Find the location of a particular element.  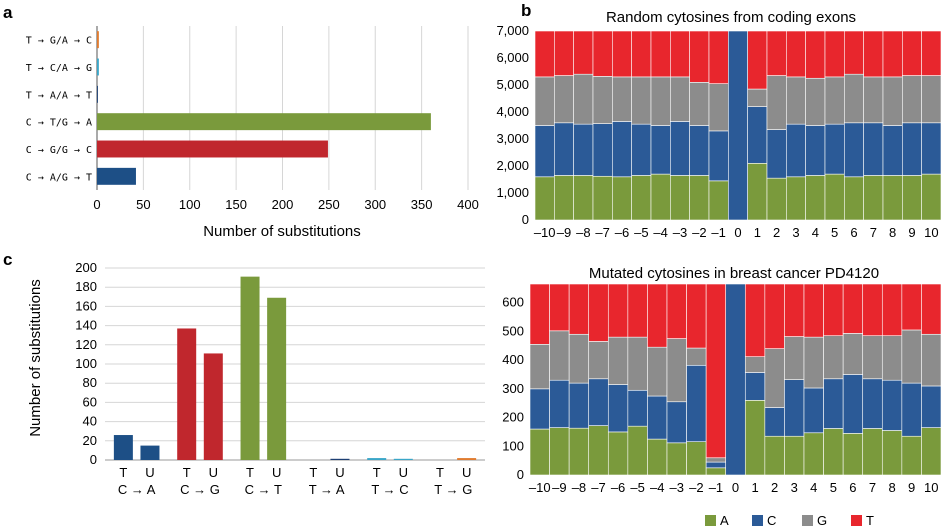

panel-b-x-tick-label: 1 is located at coordinates (754, 487).